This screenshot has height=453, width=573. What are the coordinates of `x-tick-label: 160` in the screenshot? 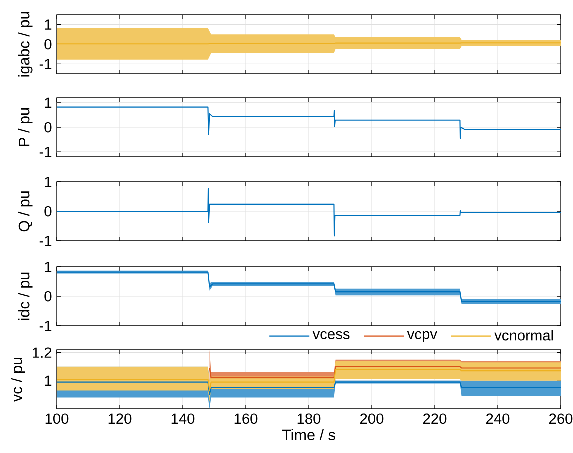 It's located at (246, 419).